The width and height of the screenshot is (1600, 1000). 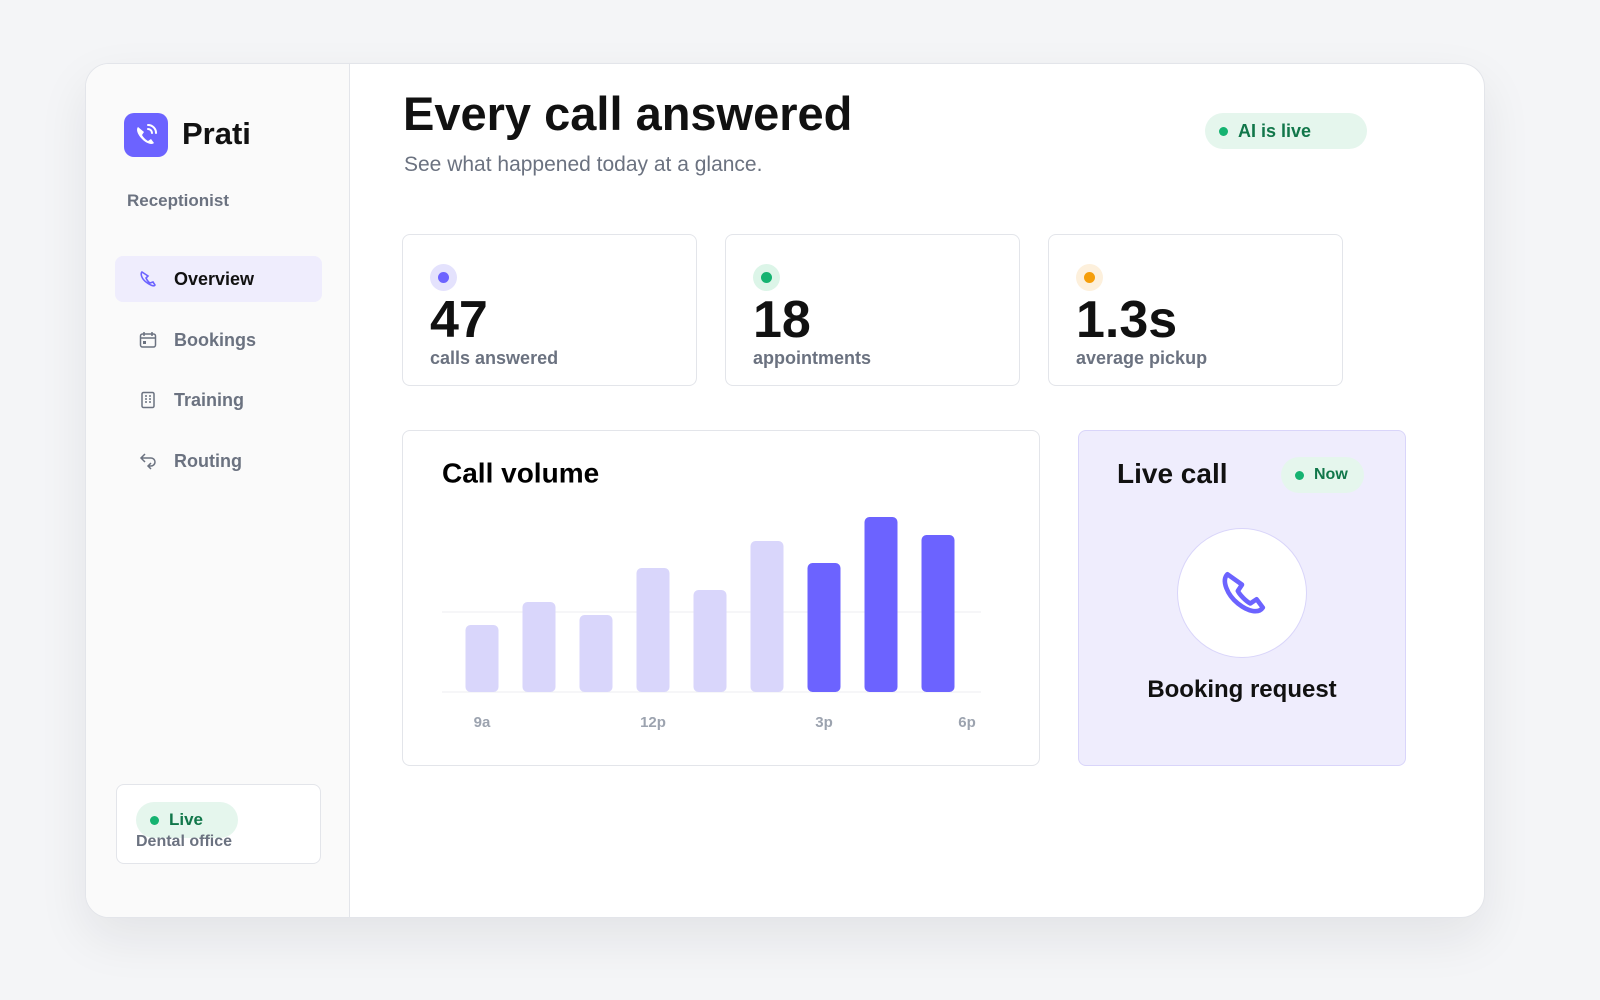 I want to click on x-tick-label: 9a, so click(x=482, y=722).